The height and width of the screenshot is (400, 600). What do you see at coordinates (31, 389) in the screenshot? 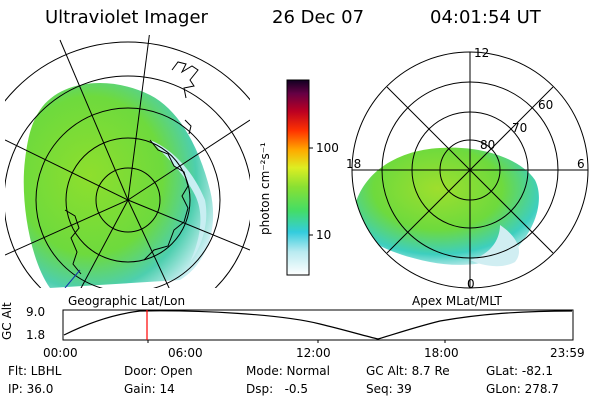
I see `info-ip: IP: 36.0` at bounding box center [31, 389].